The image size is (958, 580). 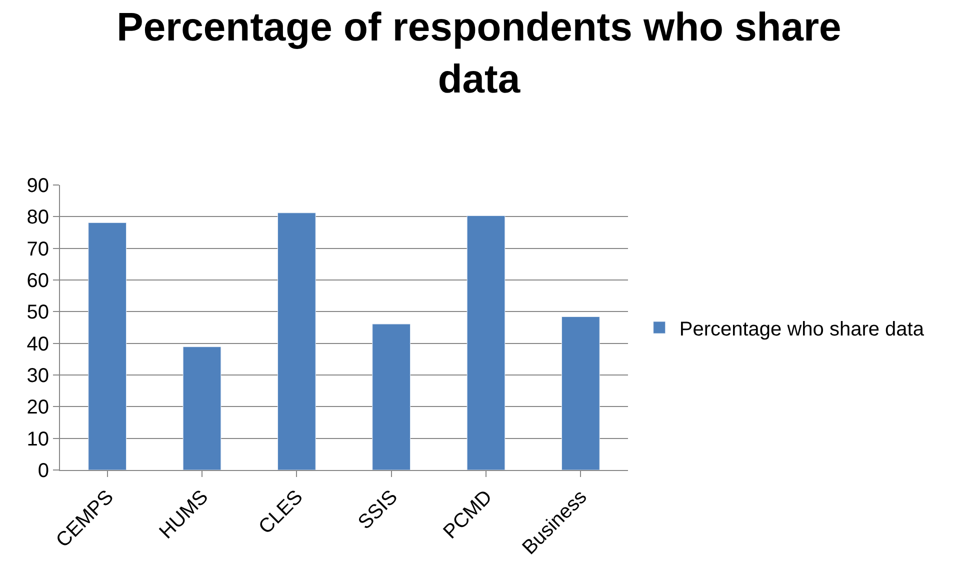 What do you see at coordinates (37, 249) in the screenshot?
I see `y-tick-label: 70` at bounding box center [37, 249].